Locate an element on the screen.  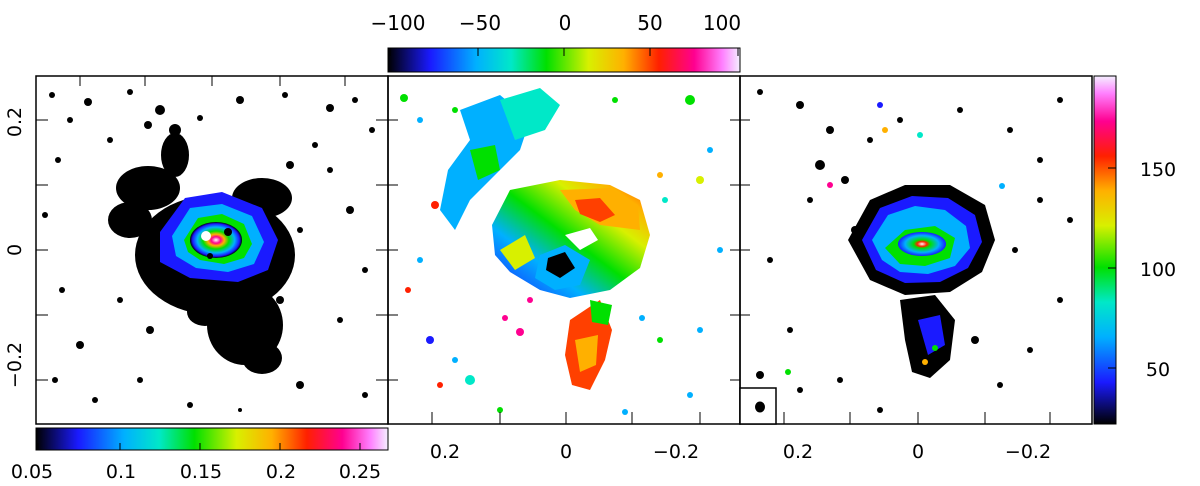
right-beam-box is located at coordinates (758, 406).